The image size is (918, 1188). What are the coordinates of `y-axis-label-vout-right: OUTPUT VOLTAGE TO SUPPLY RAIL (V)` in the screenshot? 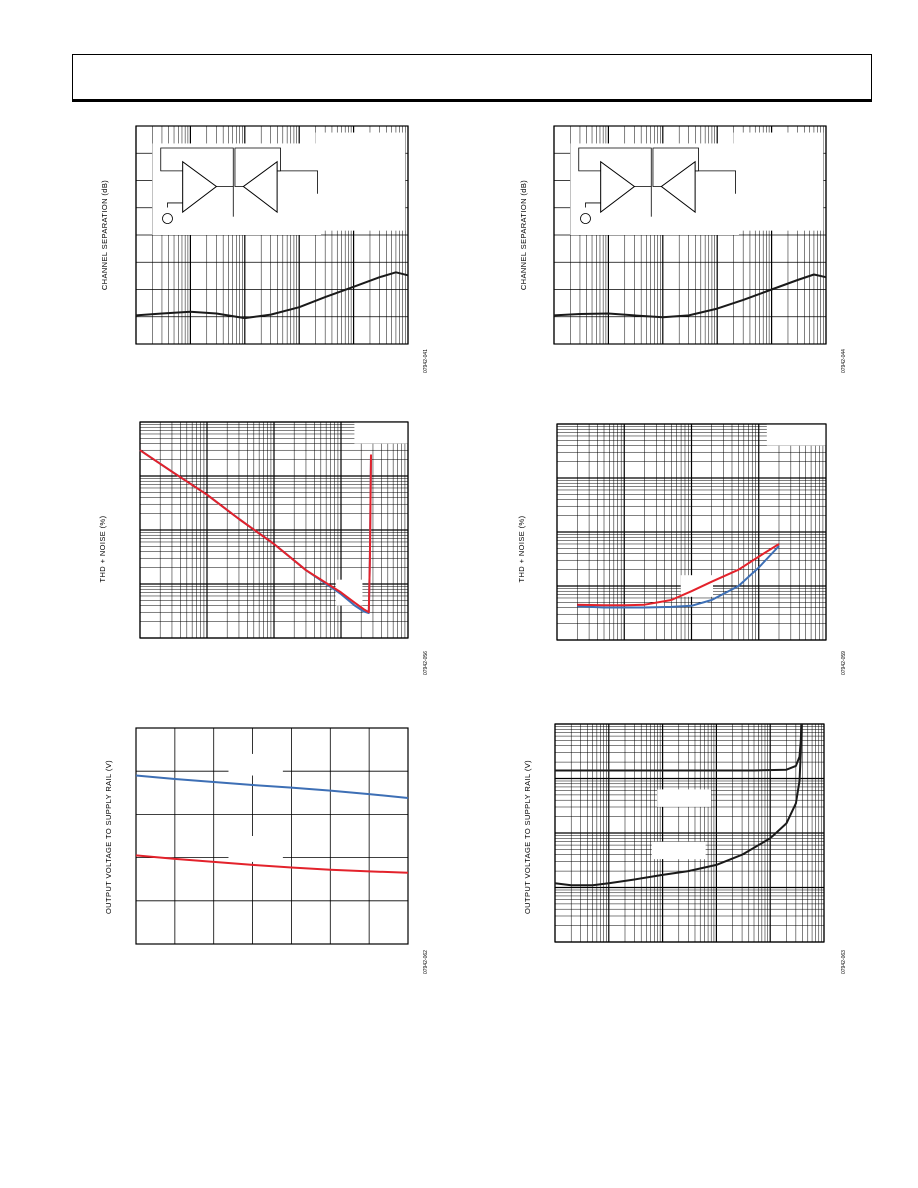 It's located at (527, 837).